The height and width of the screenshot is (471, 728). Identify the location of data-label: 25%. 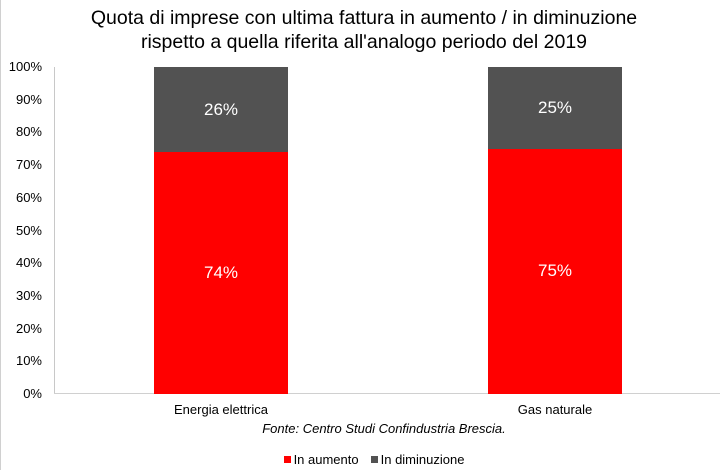
(555, 107).